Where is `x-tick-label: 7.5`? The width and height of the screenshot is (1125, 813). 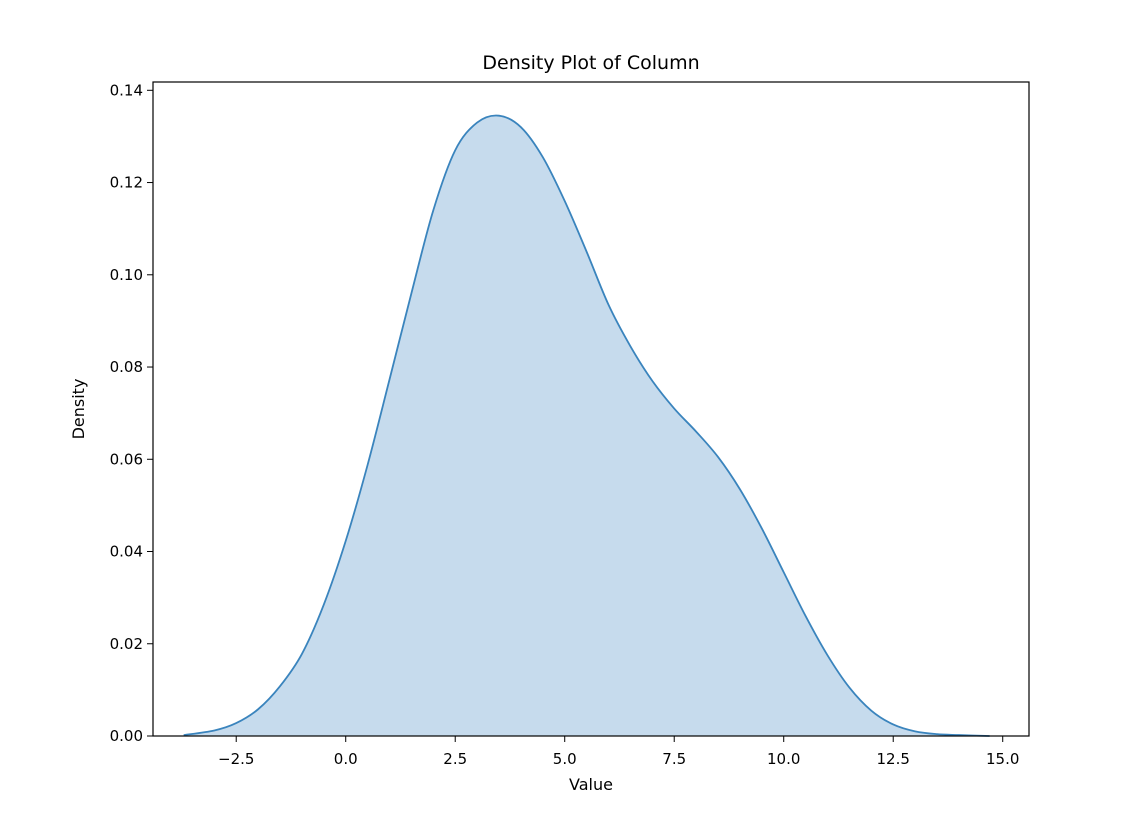 x-tick-label: 7.5 is located at coordinates (674, 759).